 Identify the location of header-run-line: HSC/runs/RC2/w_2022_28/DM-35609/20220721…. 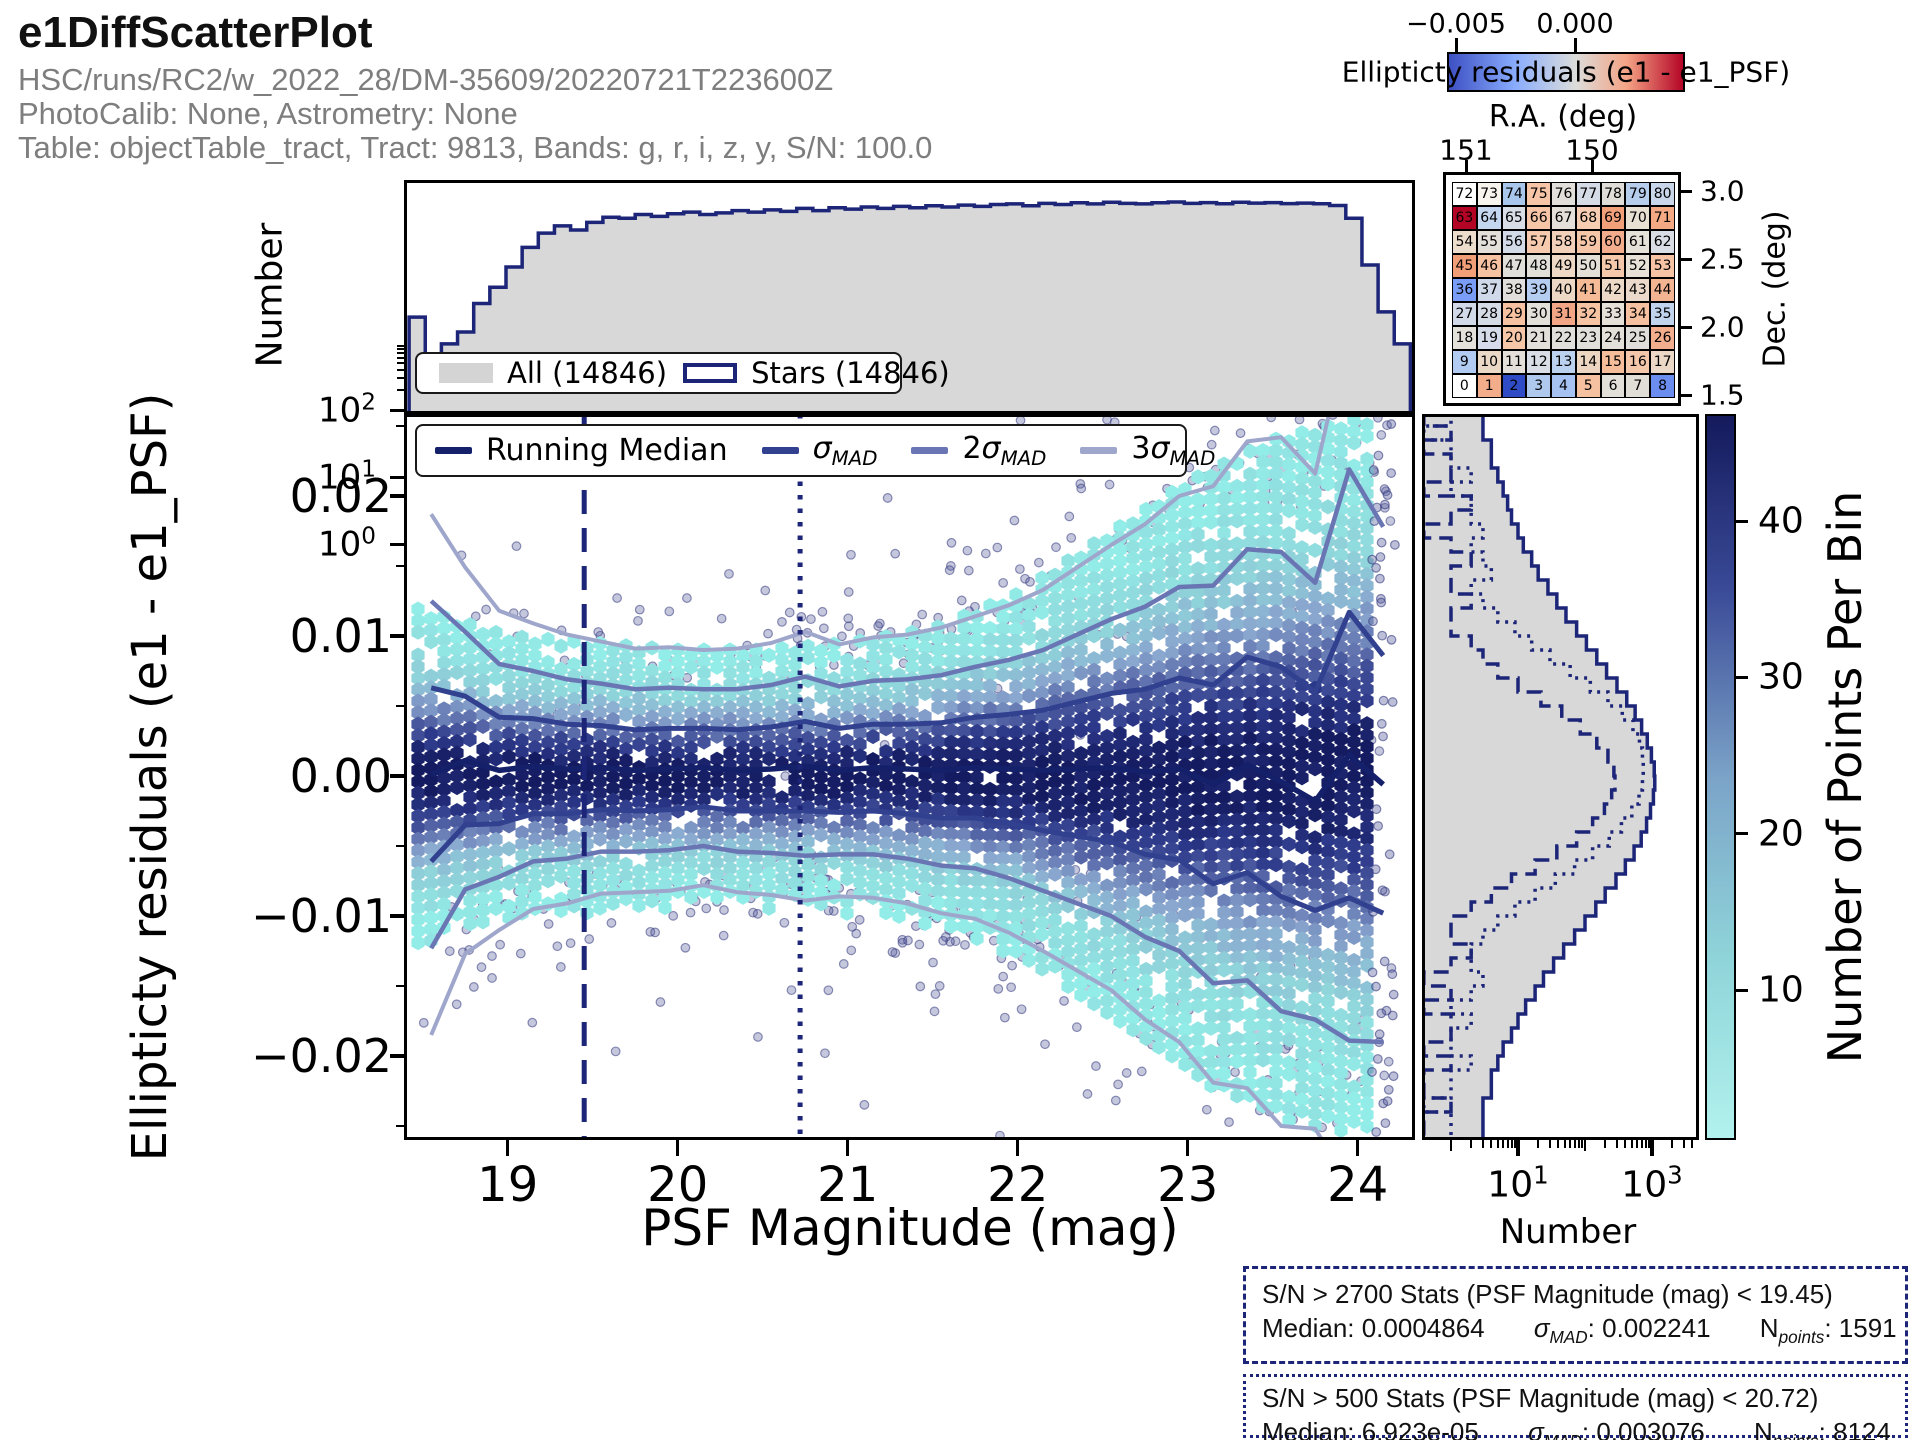
(426, 79).